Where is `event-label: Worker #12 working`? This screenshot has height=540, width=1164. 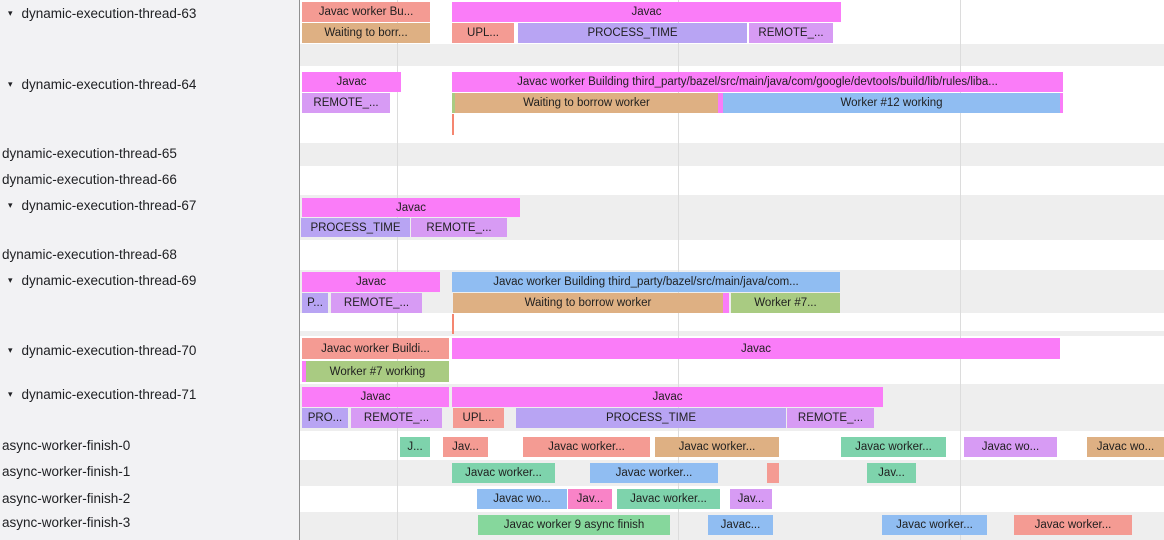 event-label: Worker #12 working is located at coordinates (891, 103).